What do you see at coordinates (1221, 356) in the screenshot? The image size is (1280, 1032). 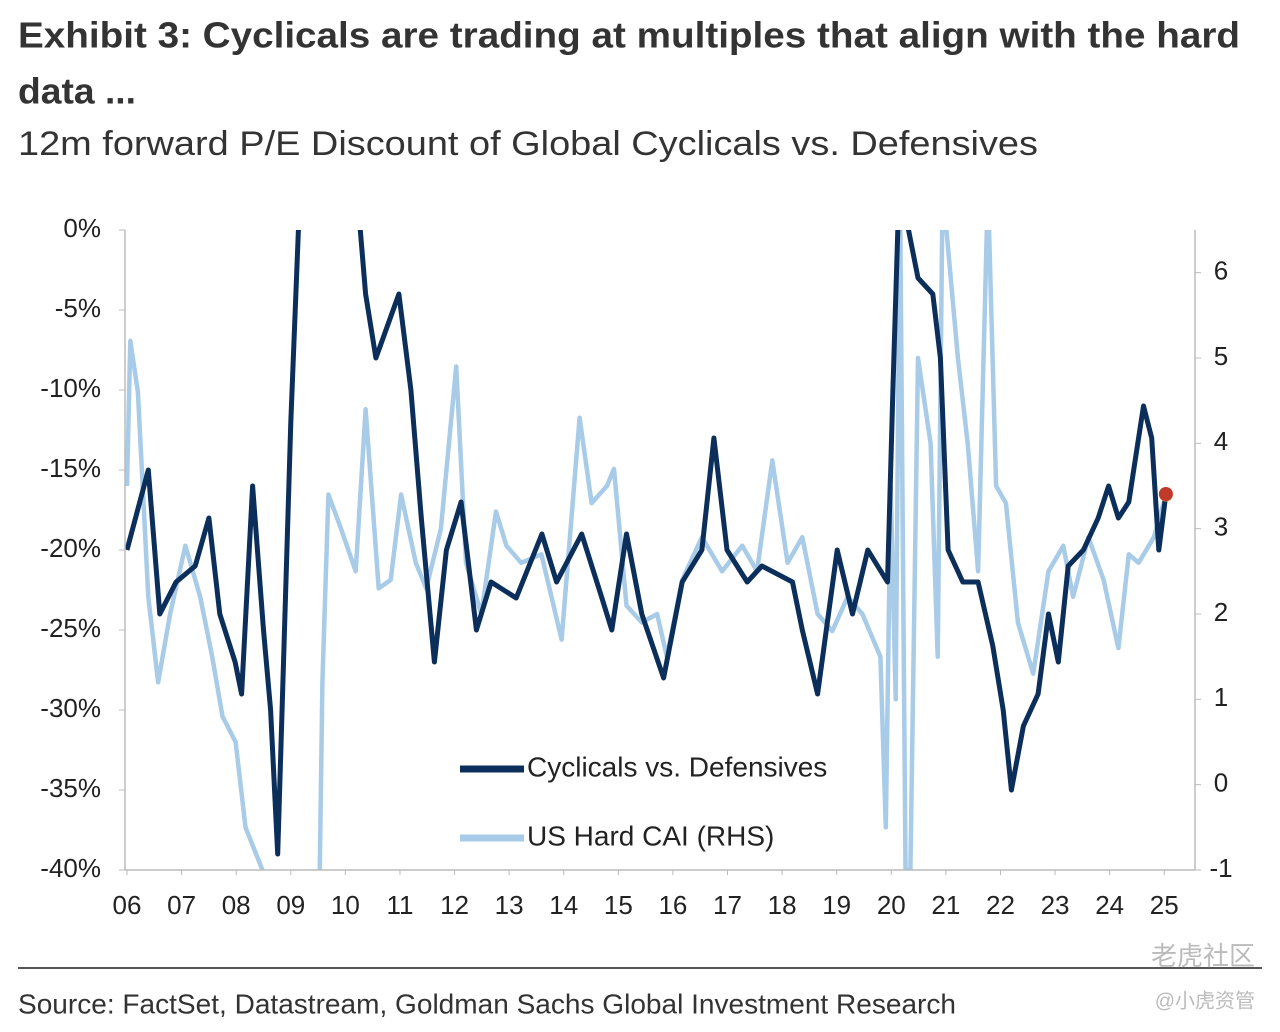 I see `y2-tick-label: 5` at bounding box center [1221, 356].